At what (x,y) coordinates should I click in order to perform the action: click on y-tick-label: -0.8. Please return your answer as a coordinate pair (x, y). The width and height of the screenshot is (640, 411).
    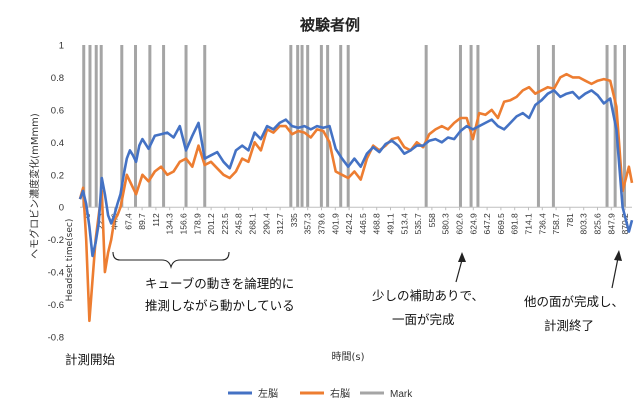
    Looking at the image, I should click on (56, 338).